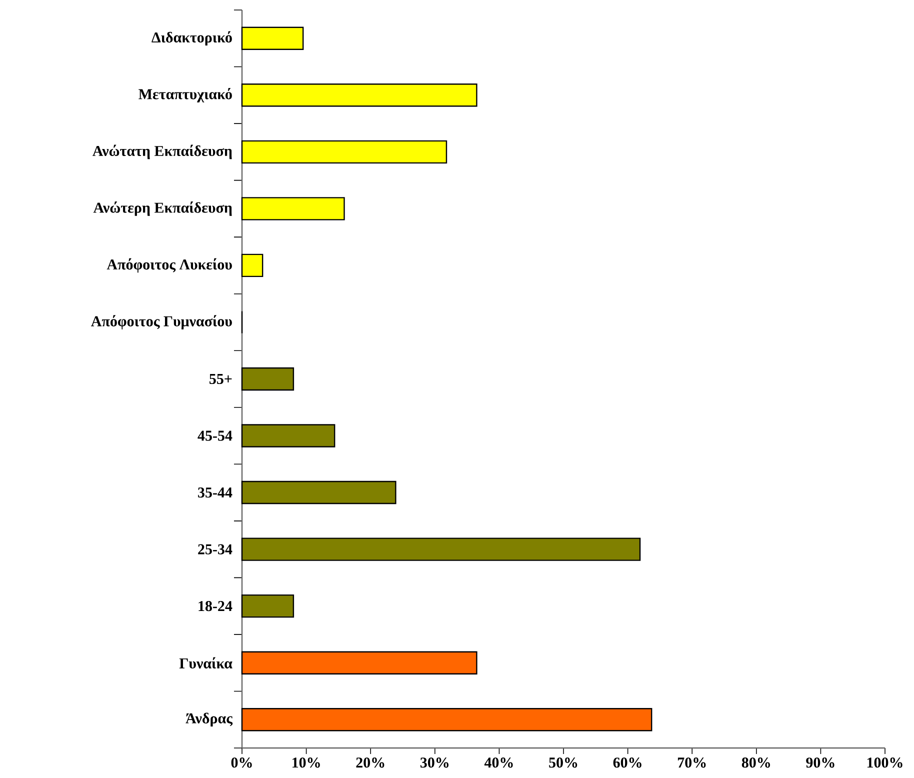  I want to click on x-tick-label: 90%, so click(820, 763).